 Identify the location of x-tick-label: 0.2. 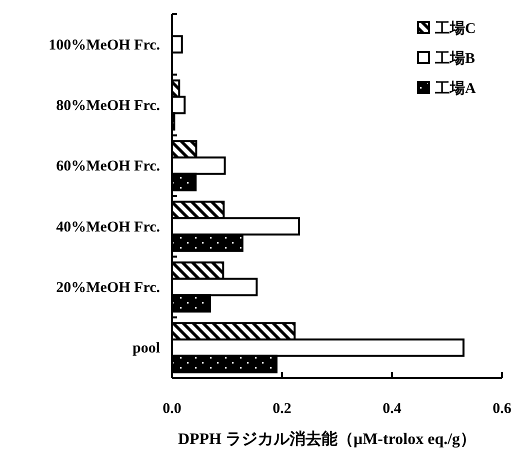
(282, 409).